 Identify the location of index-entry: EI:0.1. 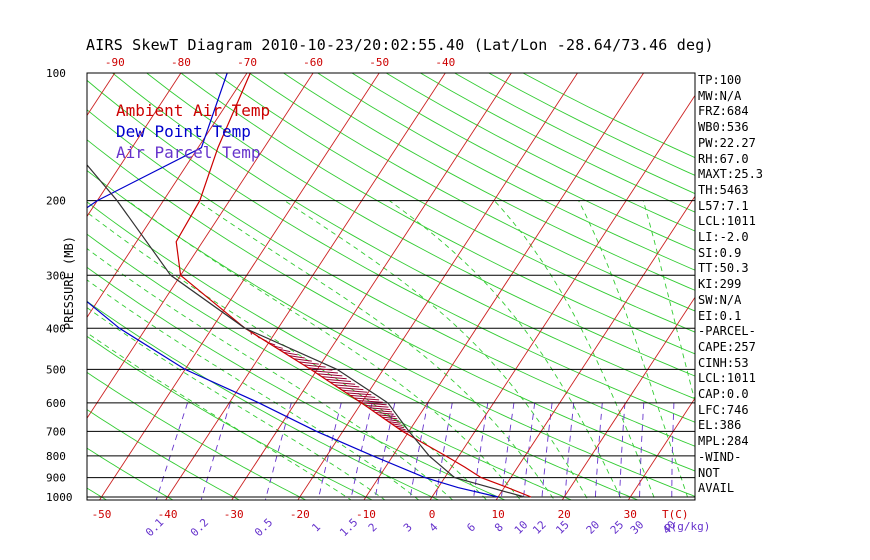
(720, 315).